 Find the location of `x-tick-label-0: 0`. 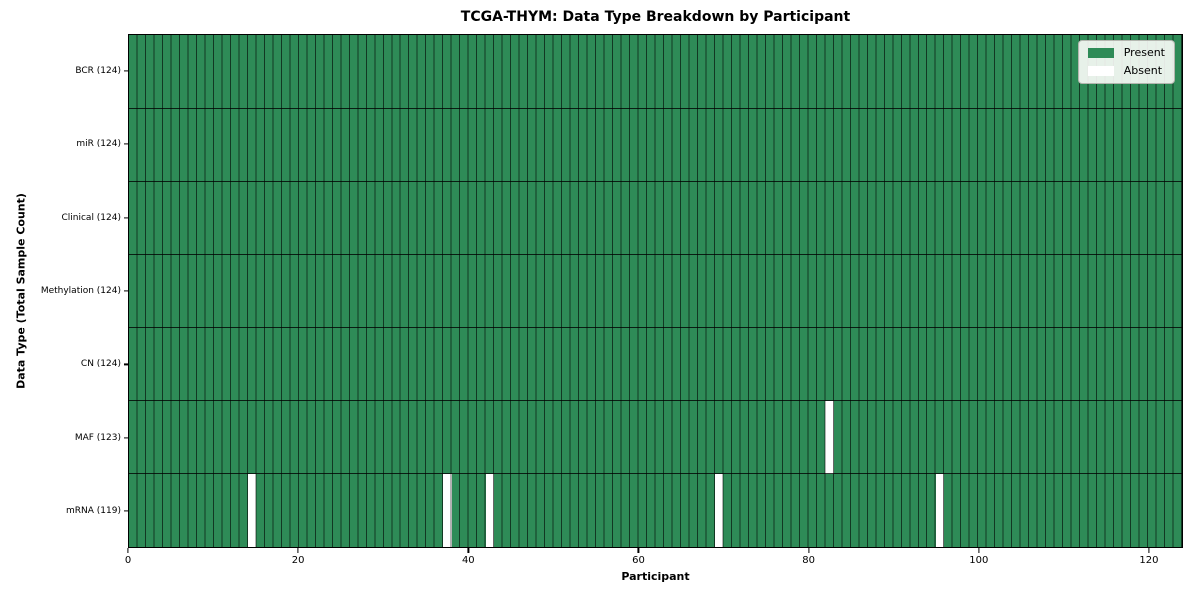

x-tick-label-0: 0 is located at coordinates (128, 560).